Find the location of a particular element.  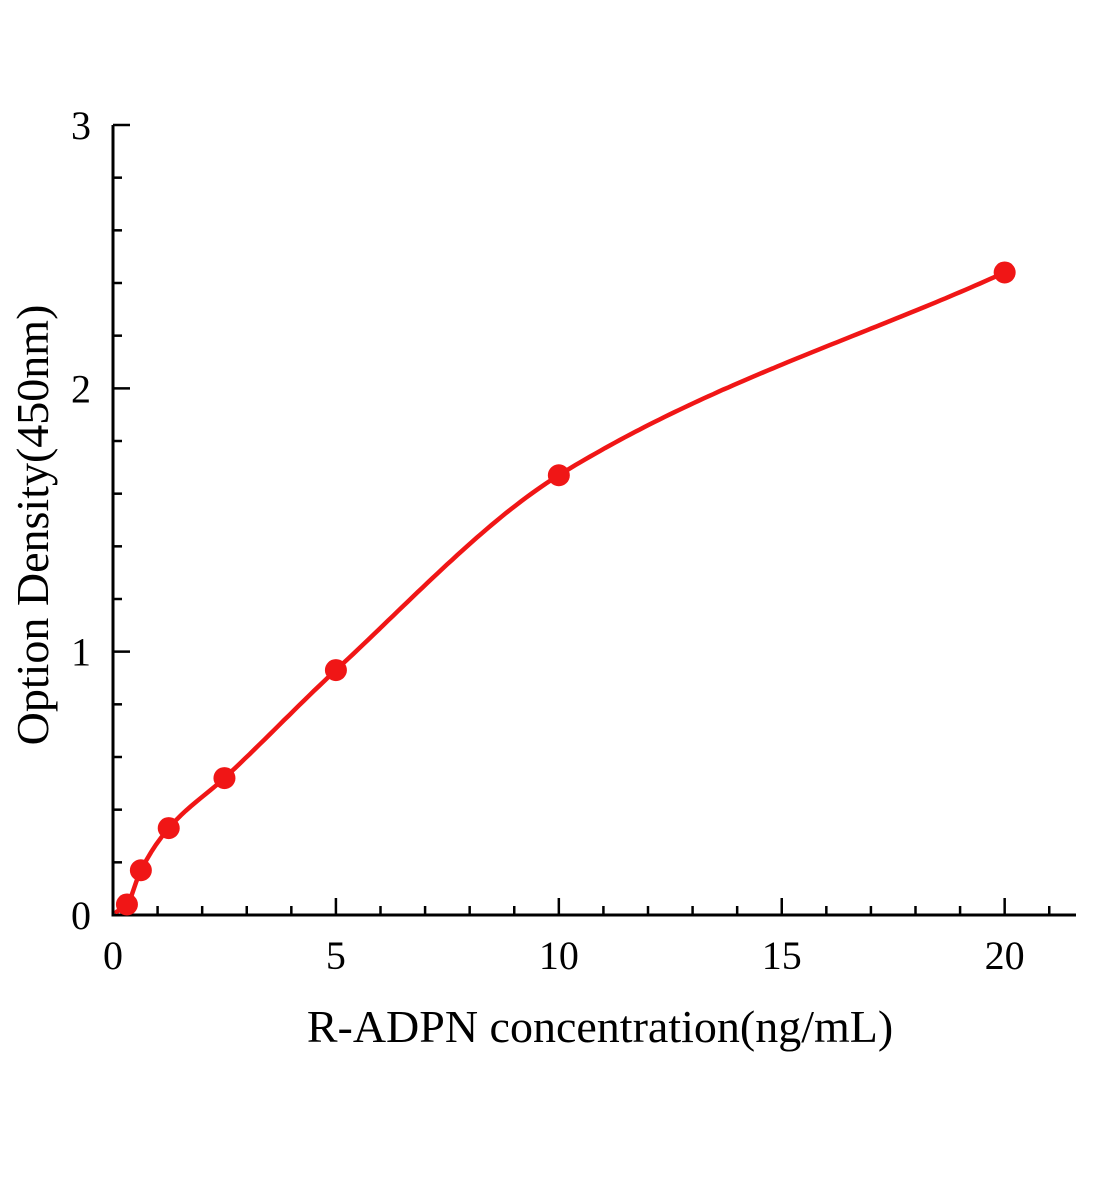

x-tick-label: 20 is located at coordinates (1005, 955).